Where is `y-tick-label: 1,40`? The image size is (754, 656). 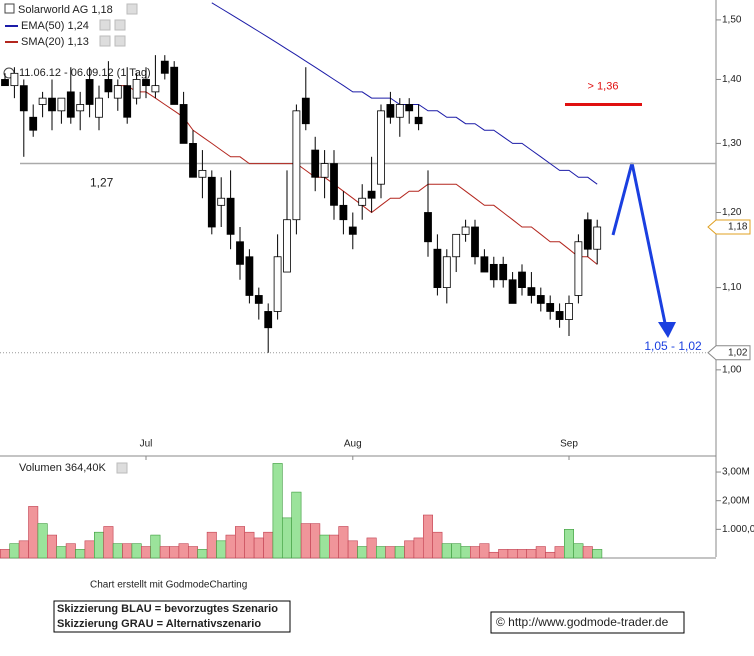
y-tick-label: 1,40 is located at coordinates (732, 79).